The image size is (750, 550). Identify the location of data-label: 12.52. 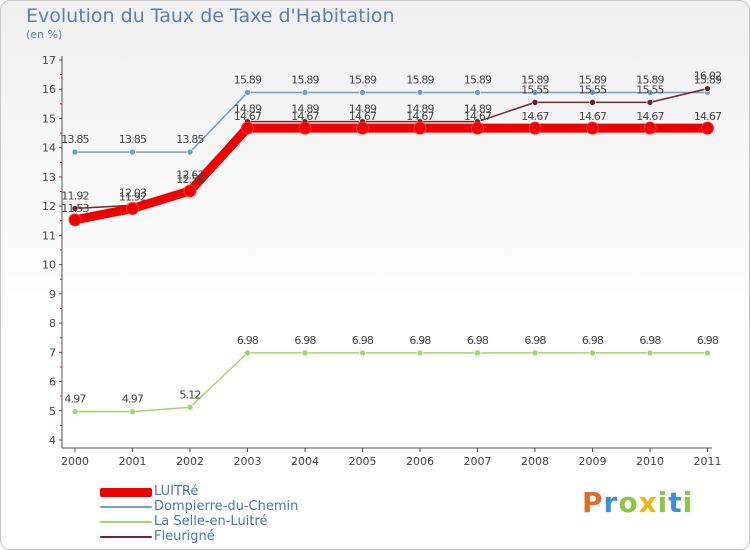
(190, 179).